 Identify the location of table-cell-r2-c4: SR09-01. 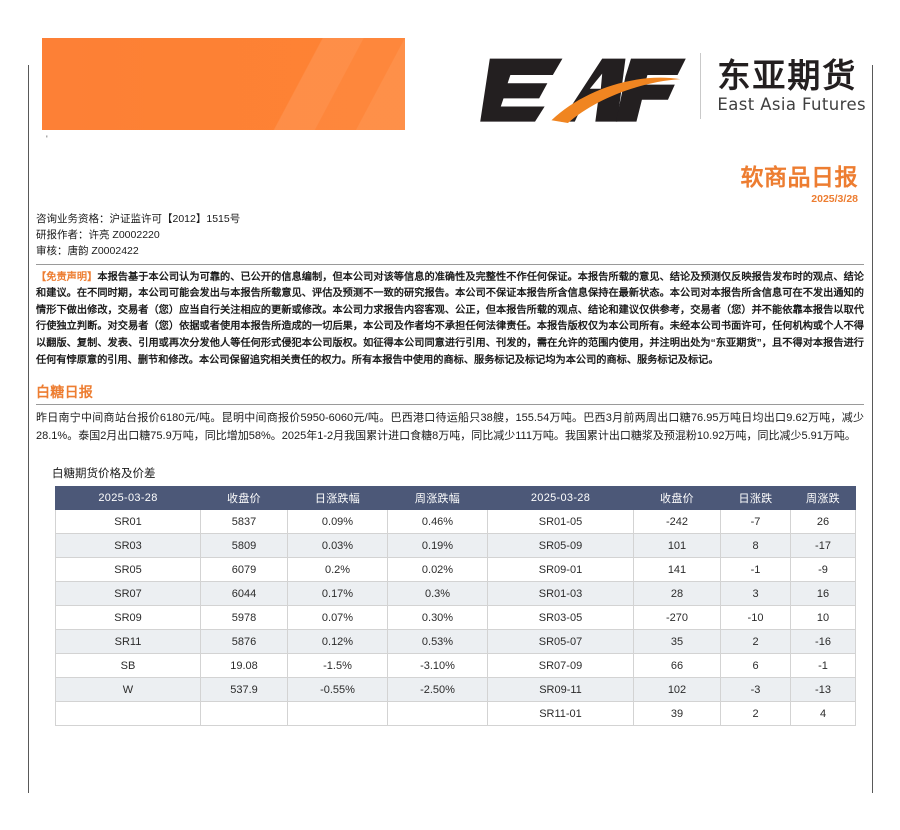
(560, 570).